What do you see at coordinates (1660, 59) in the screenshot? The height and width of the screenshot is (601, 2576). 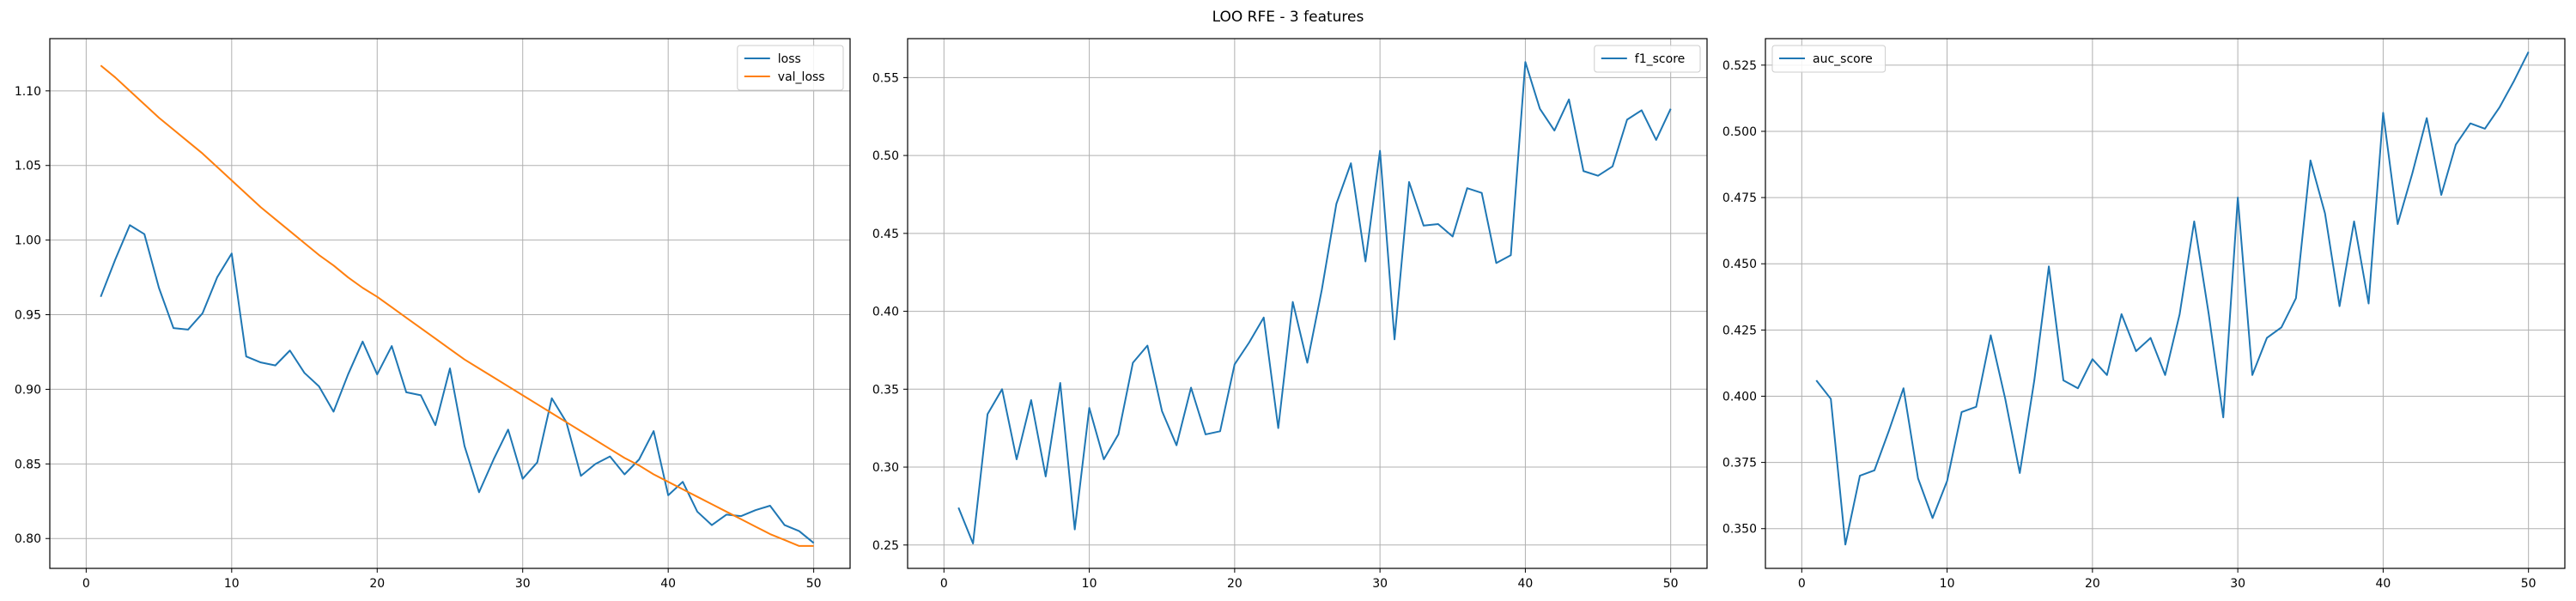 I see `legend-label: f1_score` at bounding box center [1660, 59].